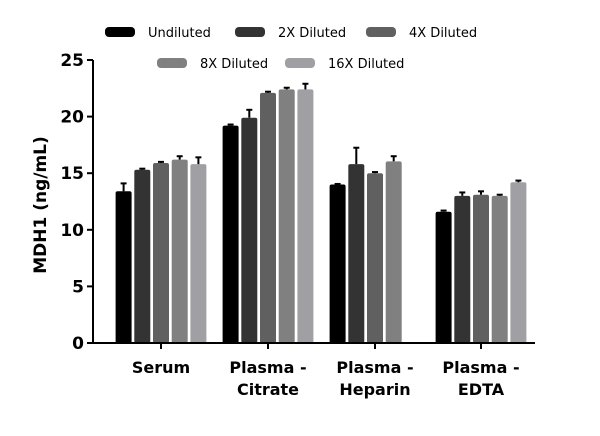 The height and width of the screenshot is (436, 600). What do you see at coordinates (443, 33) in the screenshot?
I see `legend-label: 4X Diluted` at bounding box center [443, 33].